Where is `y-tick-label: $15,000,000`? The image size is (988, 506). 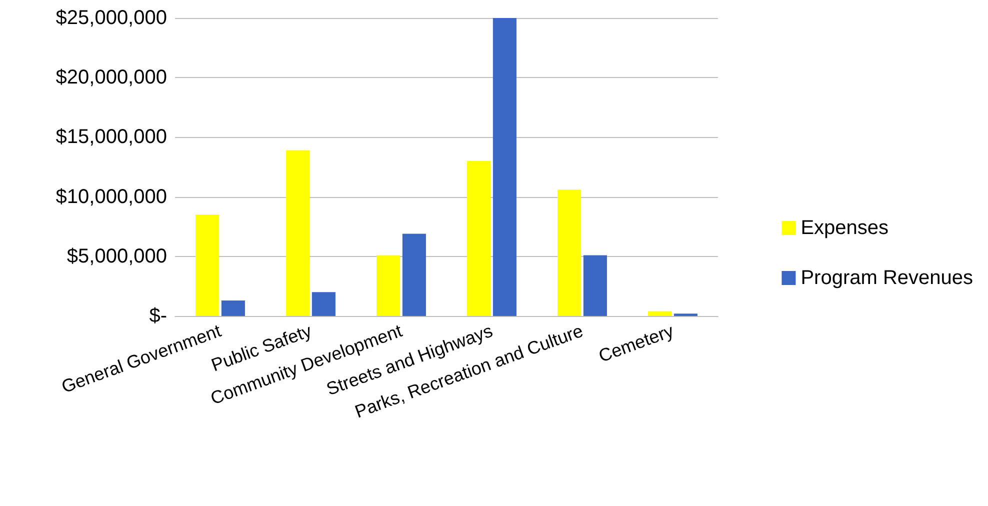 y-tick-label: $15,000,000 is located at coordinates (111, 137).